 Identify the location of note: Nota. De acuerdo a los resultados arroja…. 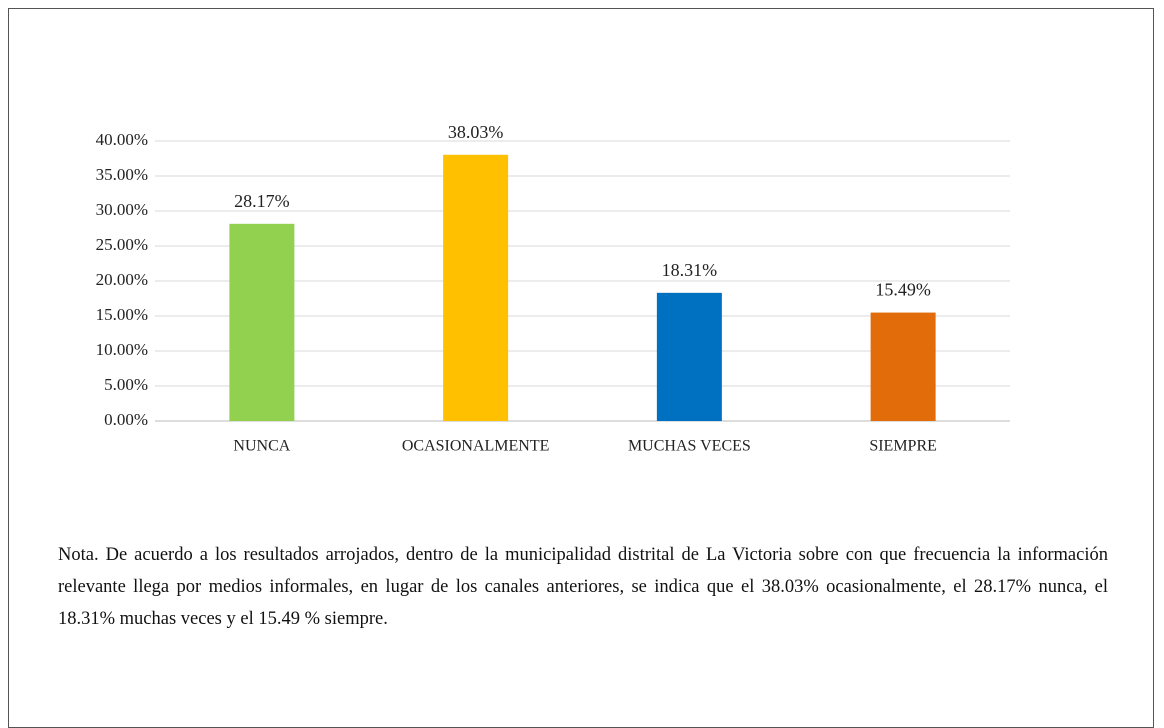
(583, 587).